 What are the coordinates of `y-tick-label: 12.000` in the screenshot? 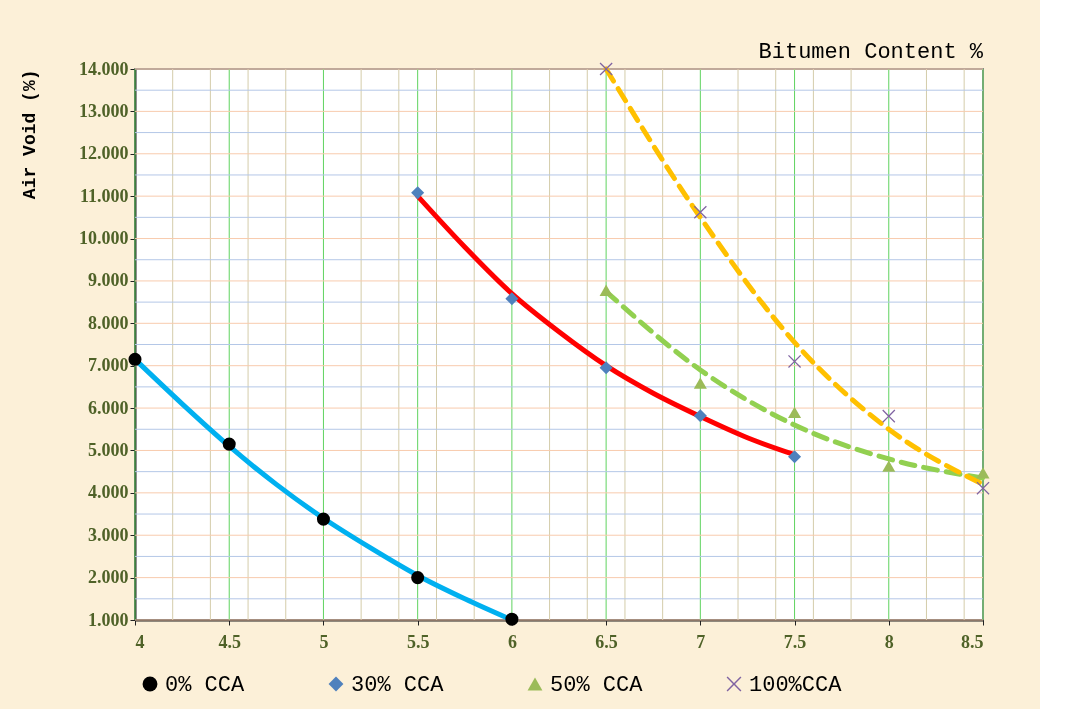 It's located at (104, 153).